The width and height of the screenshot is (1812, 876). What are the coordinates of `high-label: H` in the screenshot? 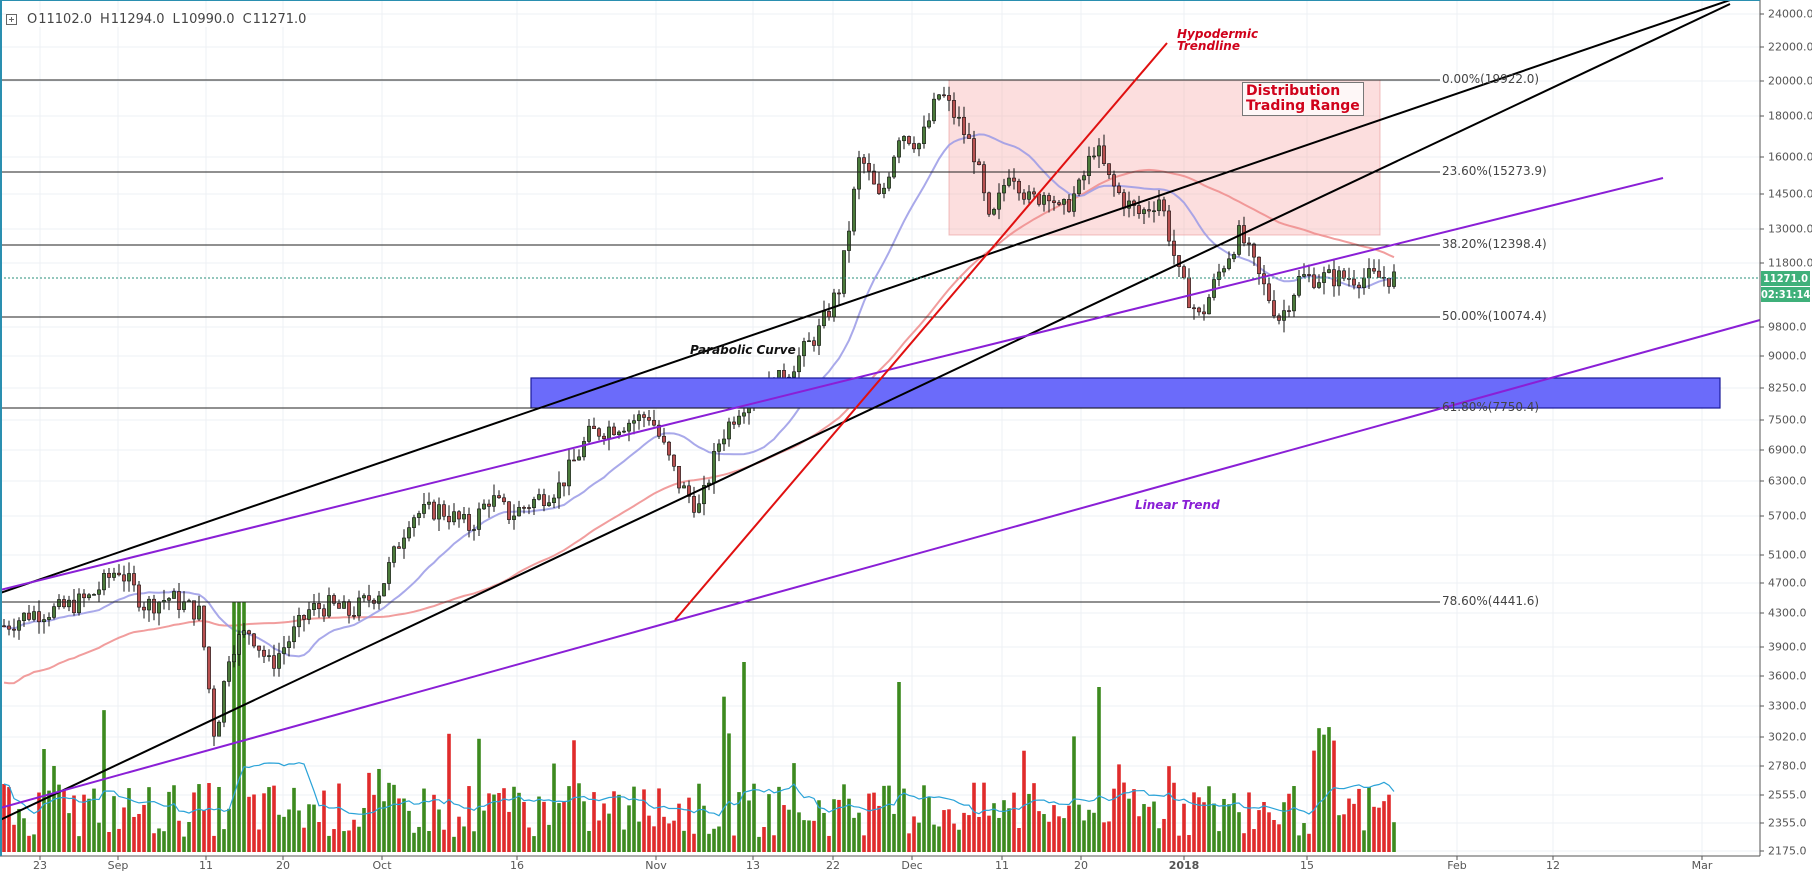 It's located at (105, 19).